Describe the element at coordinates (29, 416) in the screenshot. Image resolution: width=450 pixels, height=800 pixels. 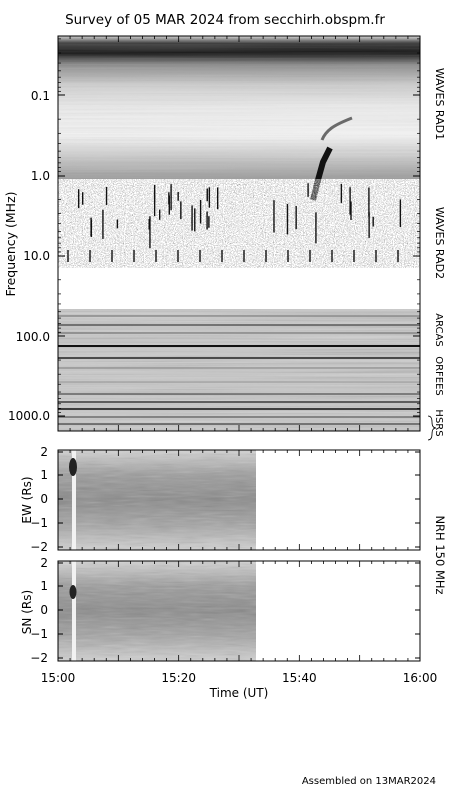
I see `ytick-label-1000-0: 1000.0` at that location.